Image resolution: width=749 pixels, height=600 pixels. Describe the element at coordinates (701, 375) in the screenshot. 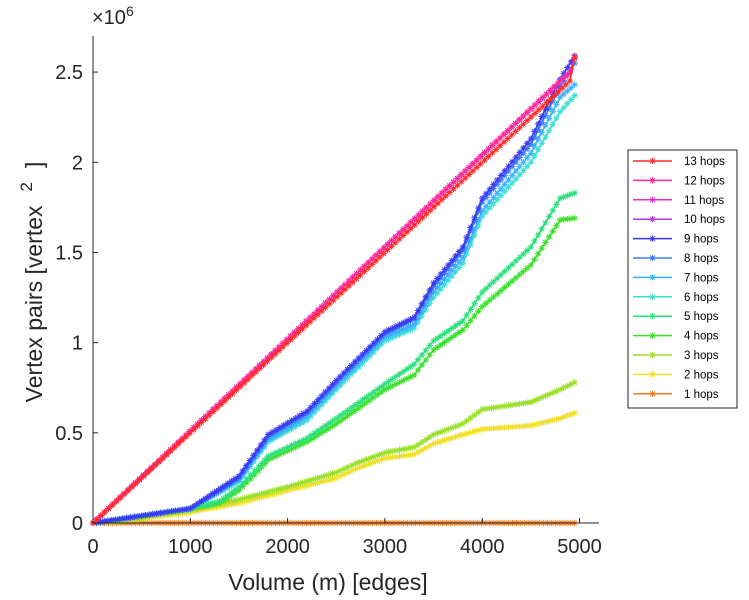

I see `legend-label: 2 hops` at that location.